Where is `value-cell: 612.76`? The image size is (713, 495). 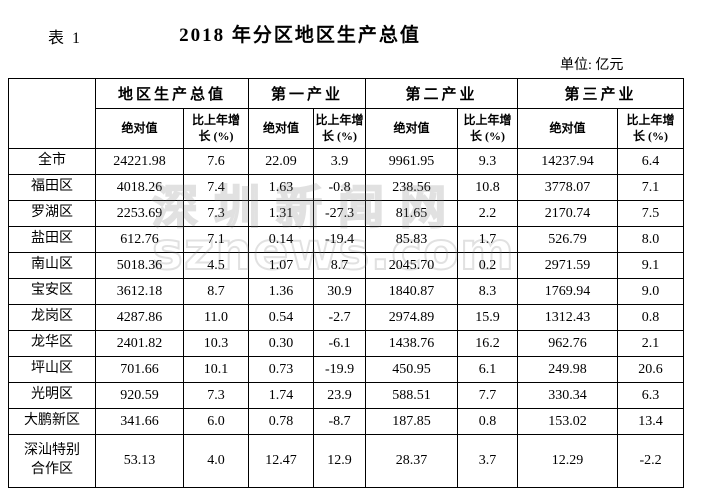
value-cell: 612.76 is located at coordinates (139, 239).